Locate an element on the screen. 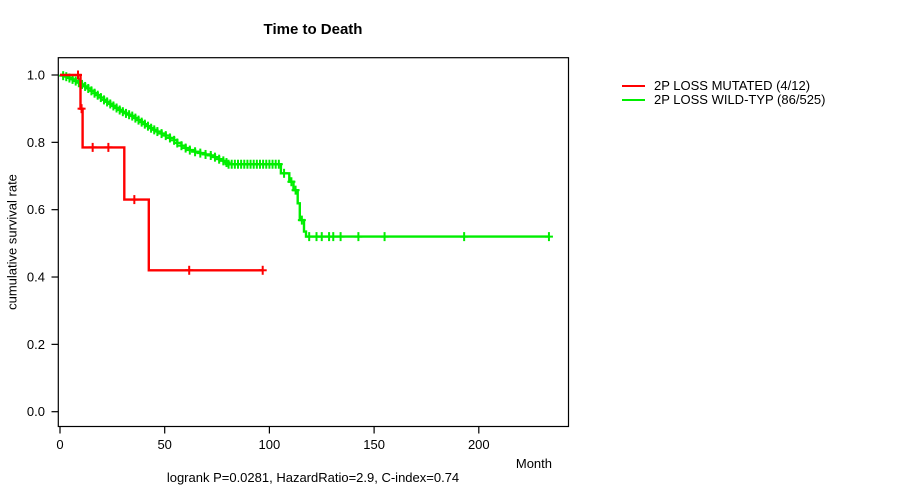  legend-item-label: 2P LOSS WILD-TYP (86/525) is located at coordinates (740, 99).